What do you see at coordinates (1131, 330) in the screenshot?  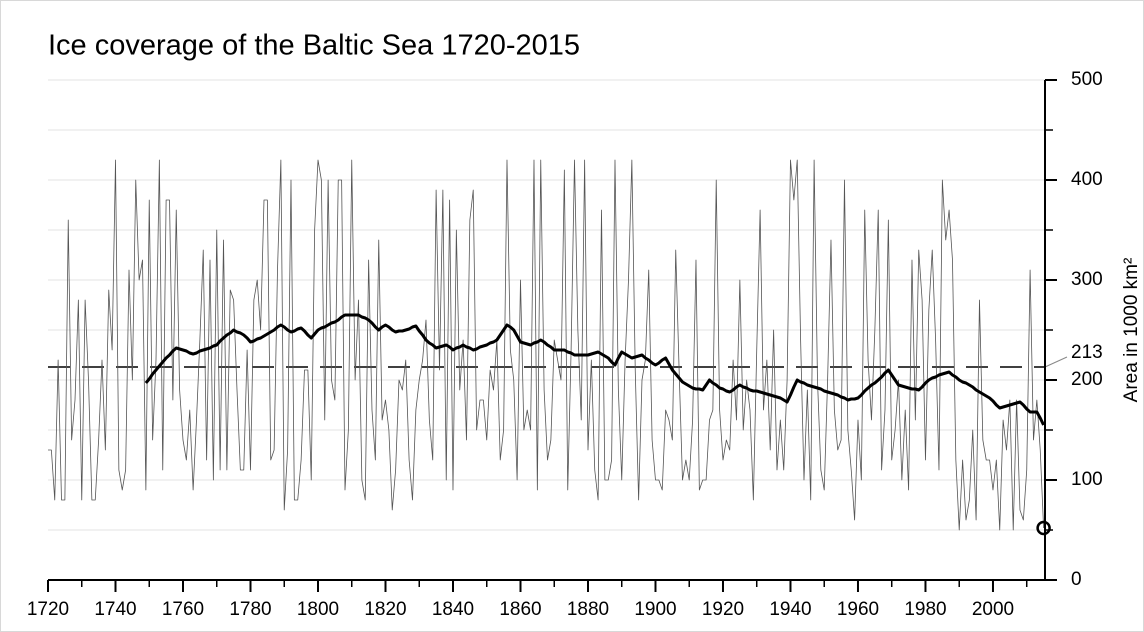 I see `y-axis-label: Area in 1000 km²` at bounding box center [1131, 330].